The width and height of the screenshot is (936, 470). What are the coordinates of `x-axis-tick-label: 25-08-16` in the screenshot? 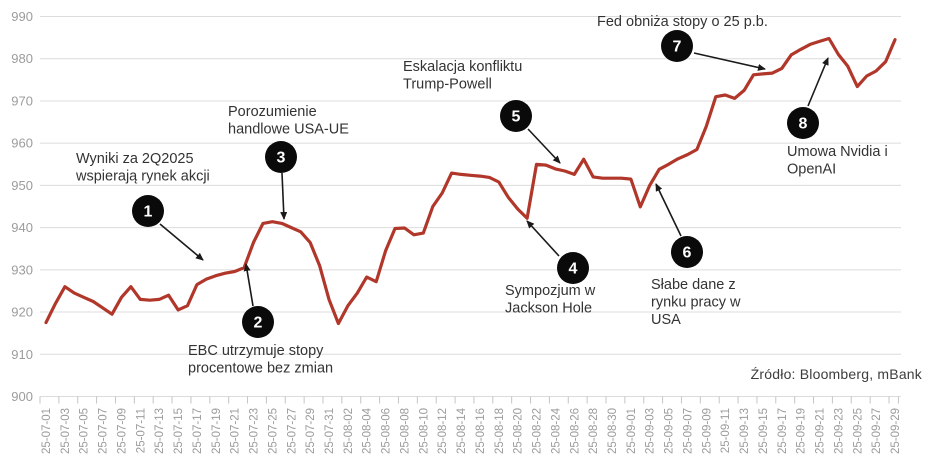 It's located at (481, 431).